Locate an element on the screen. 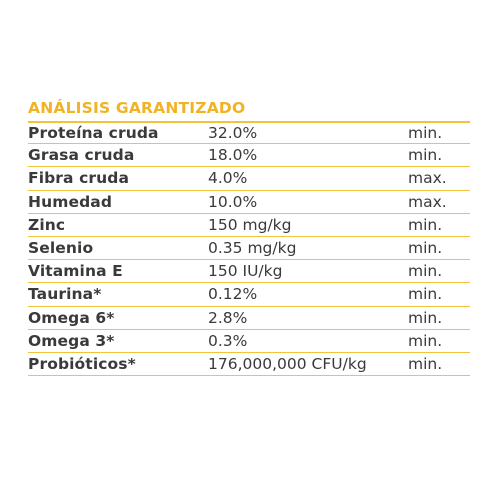  table-row: Taurina* 0.12% min. is located at coordinates (249, 295).